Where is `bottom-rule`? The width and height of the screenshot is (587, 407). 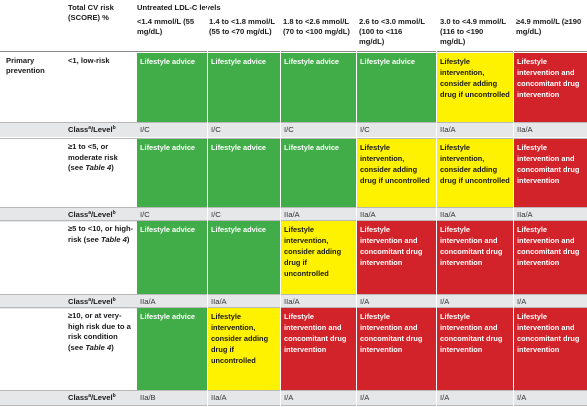 bottom-rule is located at coordinates (293, 405).